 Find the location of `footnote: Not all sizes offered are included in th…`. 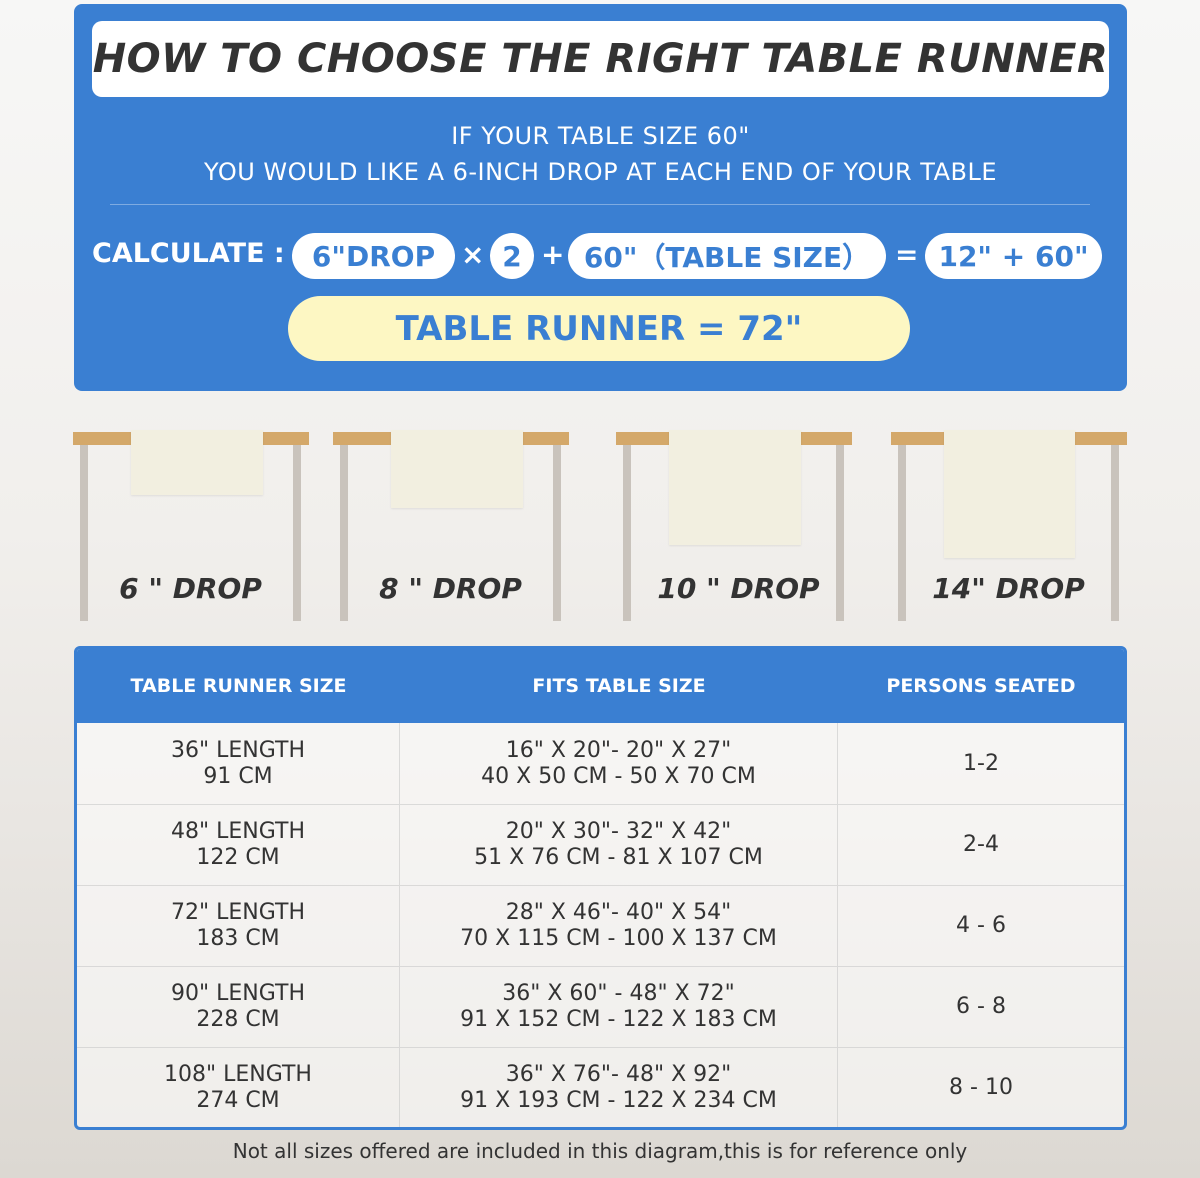

footnote: Not all sizes offered are included in th… is located at coordinates (600, 1151).